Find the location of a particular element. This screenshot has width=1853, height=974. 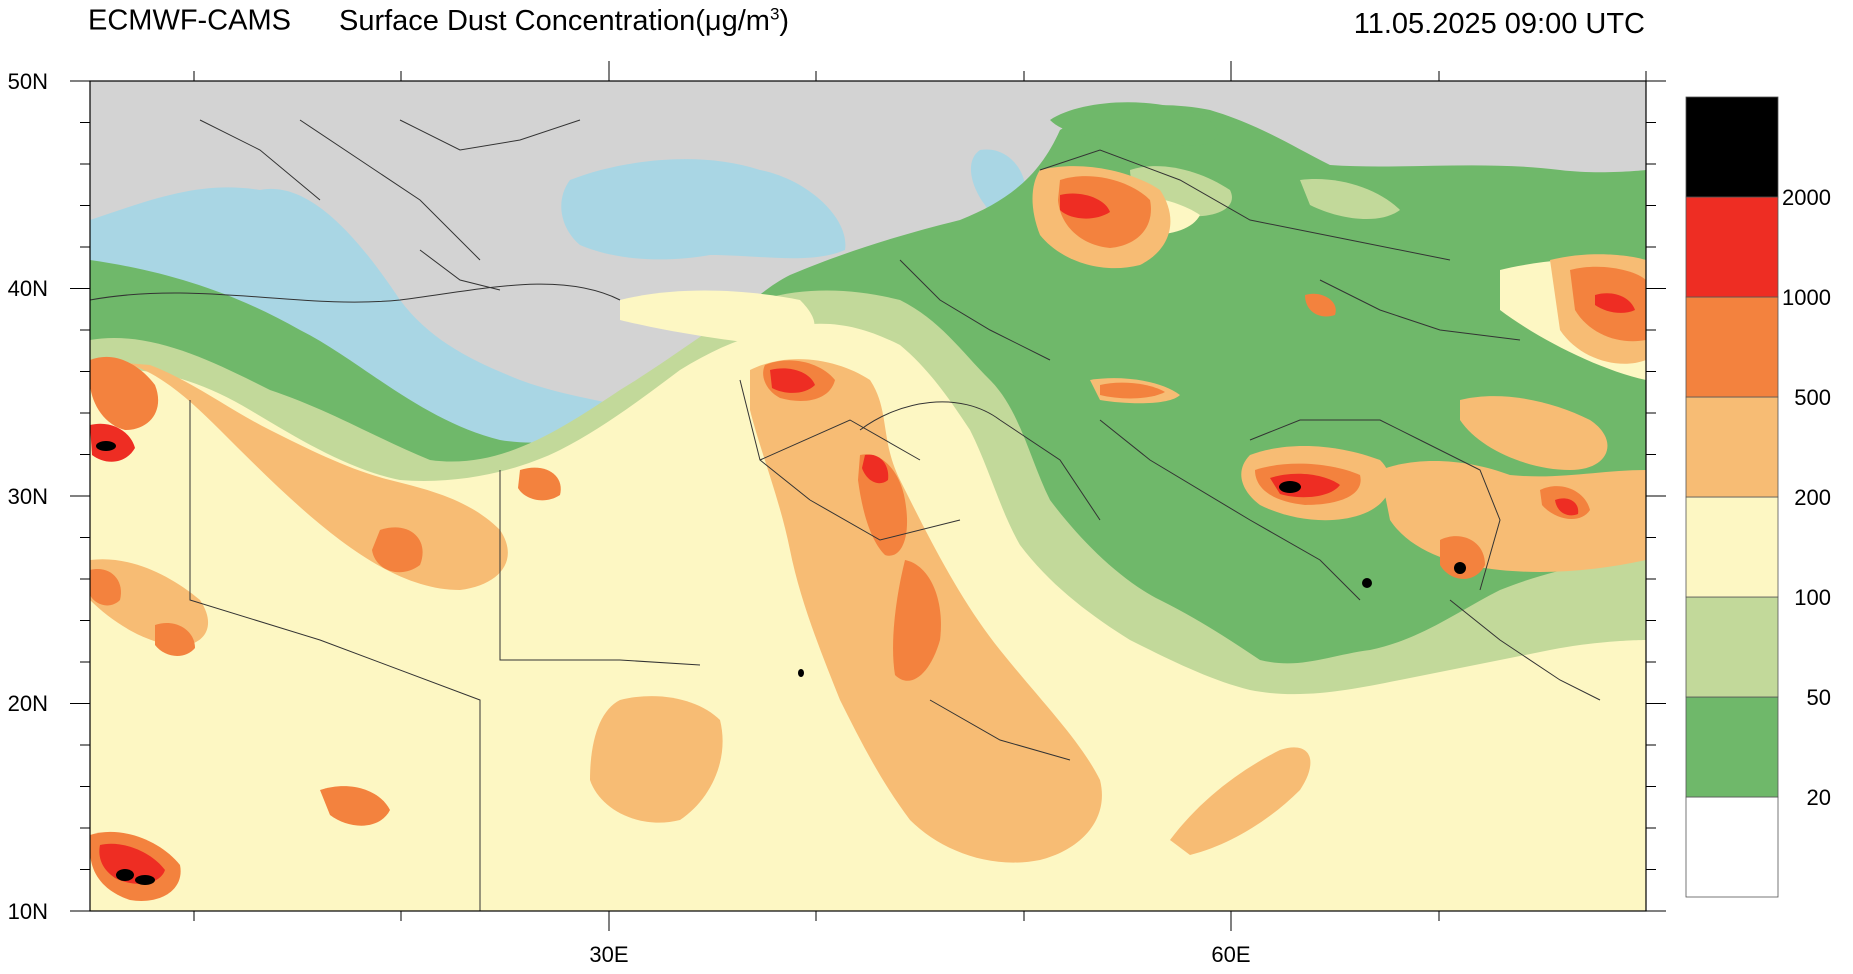

lat-label-30n: 30N is located at coordinates (28, 496).